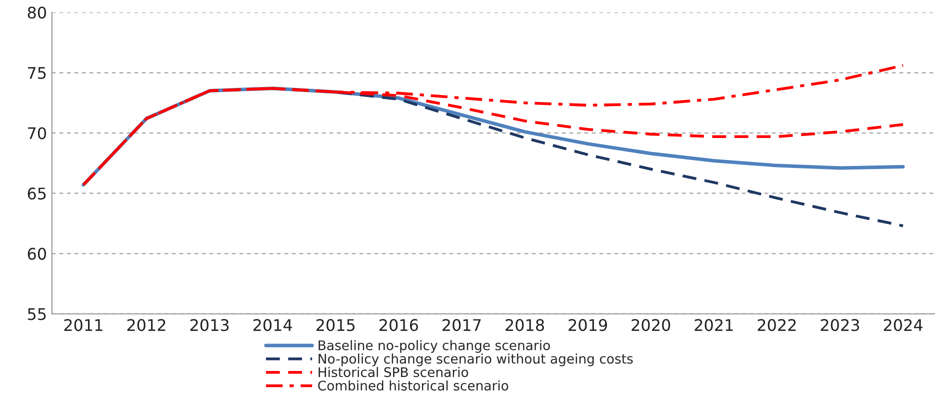  I want to click on x-tick-label: 2014, so click(272, 325).